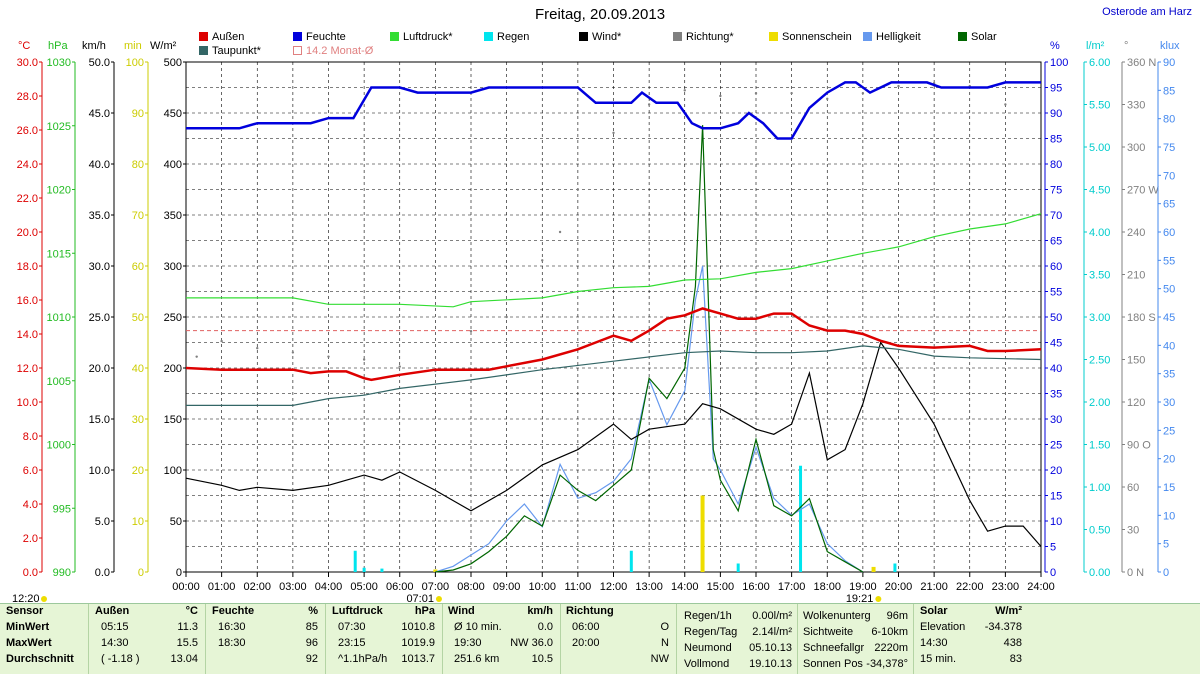 Image resolution: width=1200 pixels, height=674 pixels. Describe the element at coordinates (228, 37) in the screenshot. I see `legend-label: Außen` at that location.